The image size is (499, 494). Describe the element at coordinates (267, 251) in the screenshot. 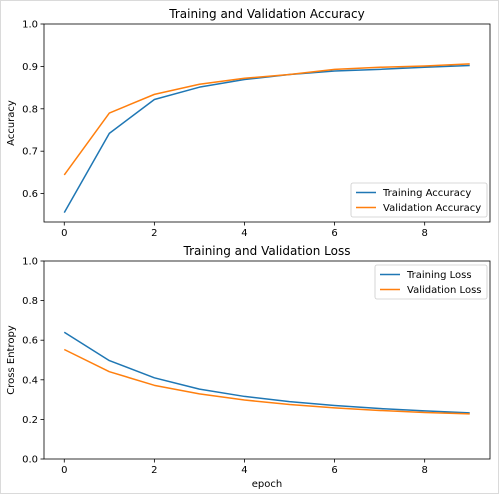

I see `chart-title: Training and Validation Loss` at that location.